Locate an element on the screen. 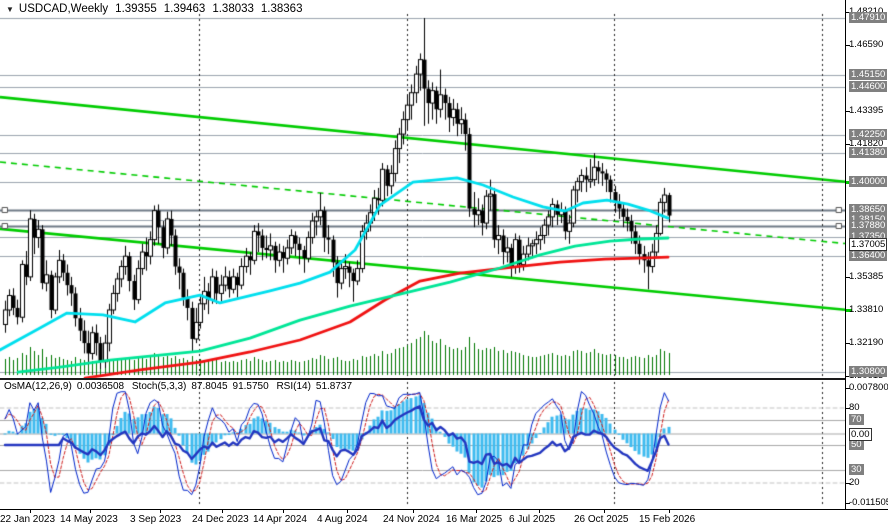 The width and height of the screenshot is (888, 529). osma-value: 0.0036508 is located at coordinates (100, 386).